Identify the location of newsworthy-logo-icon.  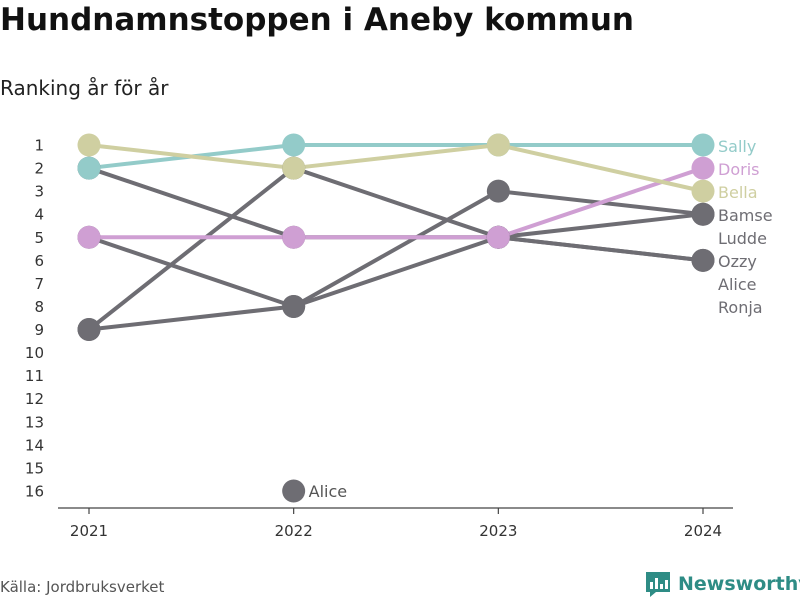
(658, 584).